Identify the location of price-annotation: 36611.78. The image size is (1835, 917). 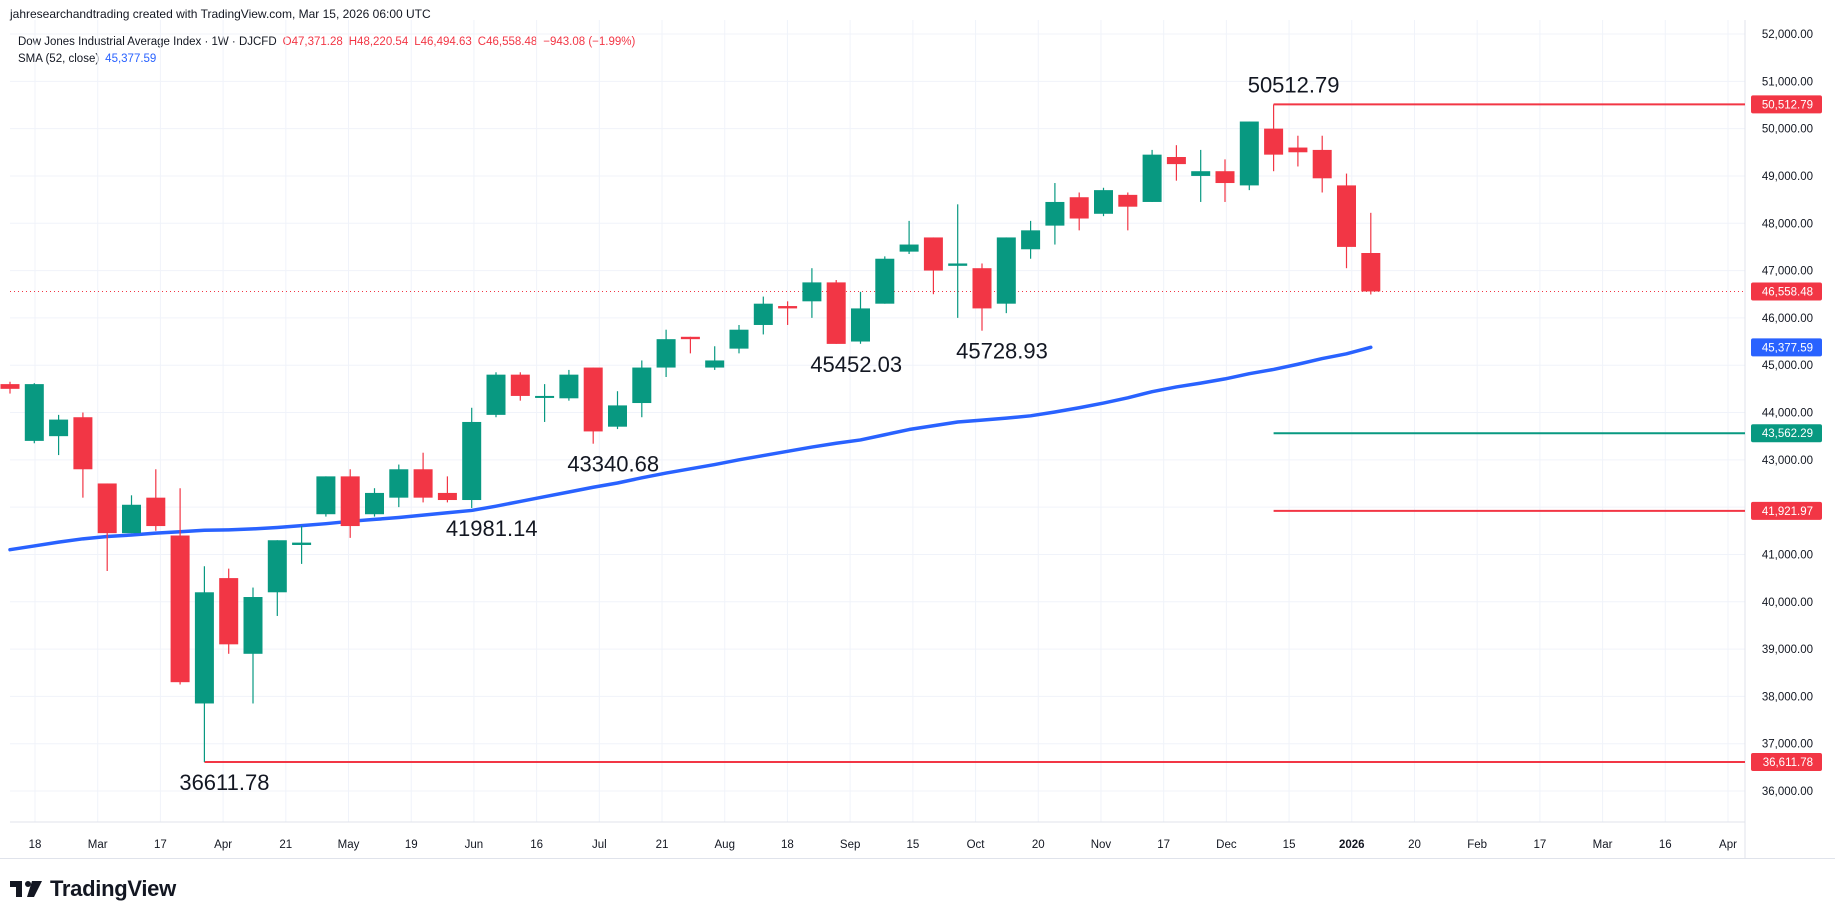
(224, 782).